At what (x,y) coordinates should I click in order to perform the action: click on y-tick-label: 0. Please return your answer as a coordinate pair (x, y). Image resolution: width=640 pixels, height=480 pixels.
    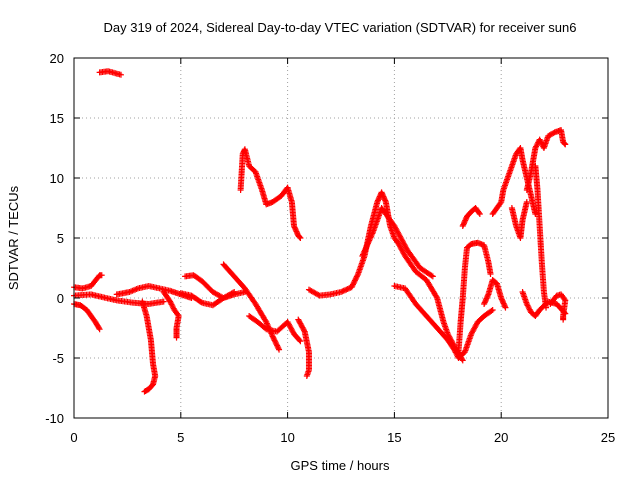
    Looking at the image, I should click on (60, 298).